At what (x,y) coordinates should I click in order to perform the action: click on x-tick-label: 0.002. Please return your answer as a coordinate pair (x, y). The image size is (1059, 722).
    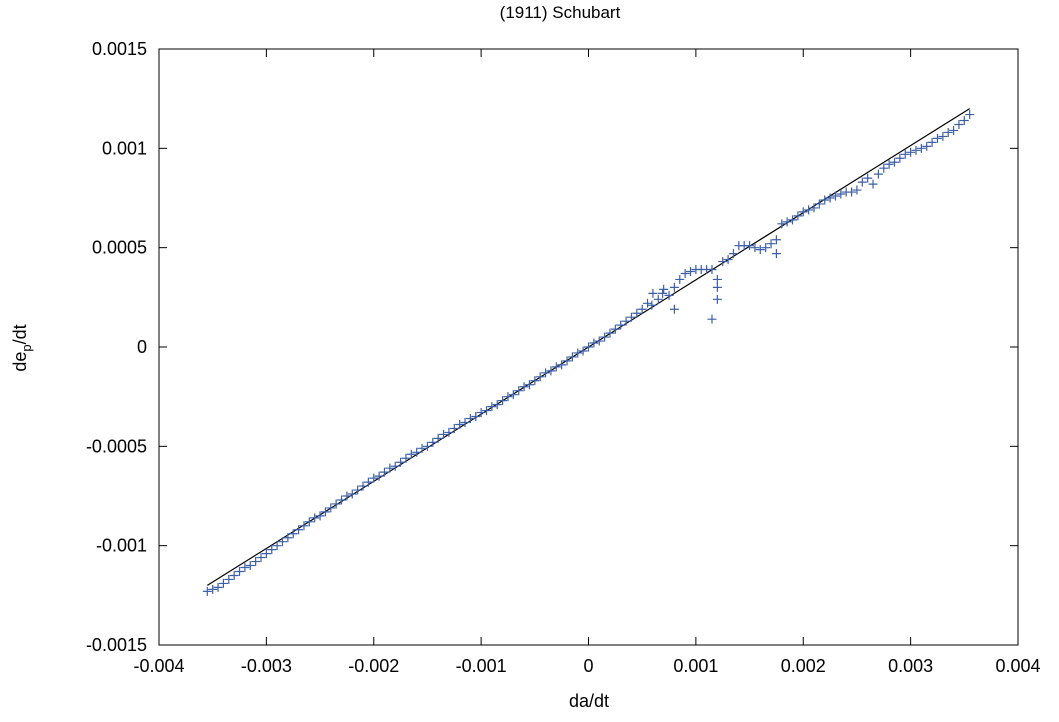
    Looking at the image, I should click on (803, 666).